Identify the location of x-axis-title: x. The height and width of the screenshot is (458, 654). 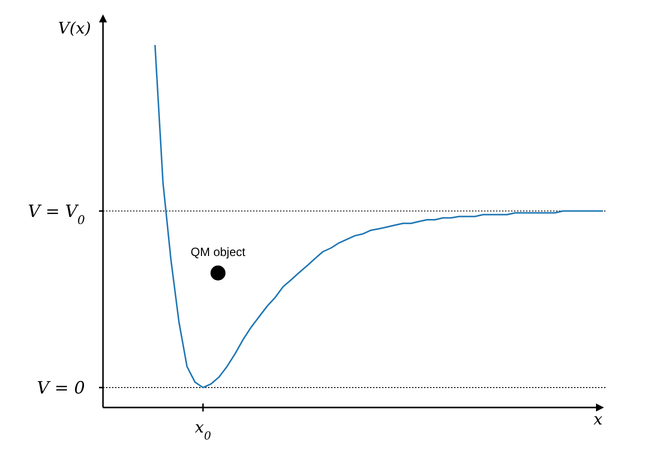
(598, 419).